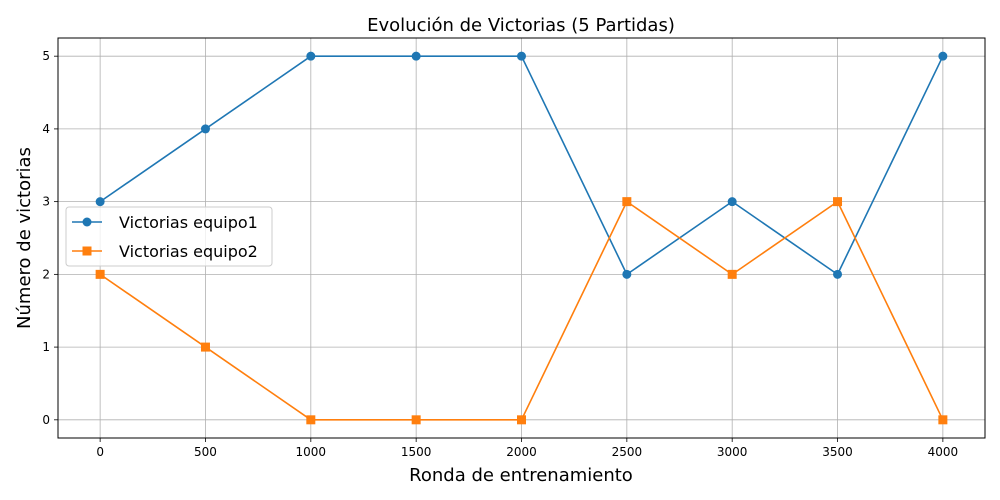  What do you see at coordinates (311, 452) in the screenshot?
I see `x-tick-label: 1000` at bounding box center [311, 452].